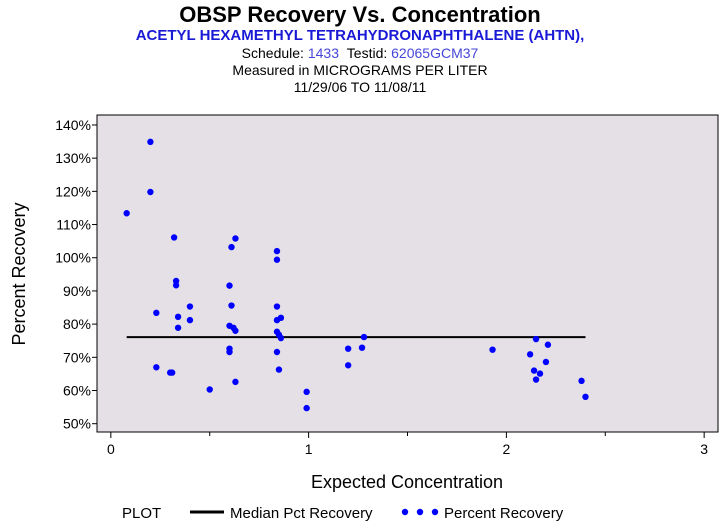 Image resolution: width=720 pixels, height=528 pixels. What do you see at coordinates (704, 449) in the screenshot?
I see `x-tick-label: 3` at bounding box center [704, 449].